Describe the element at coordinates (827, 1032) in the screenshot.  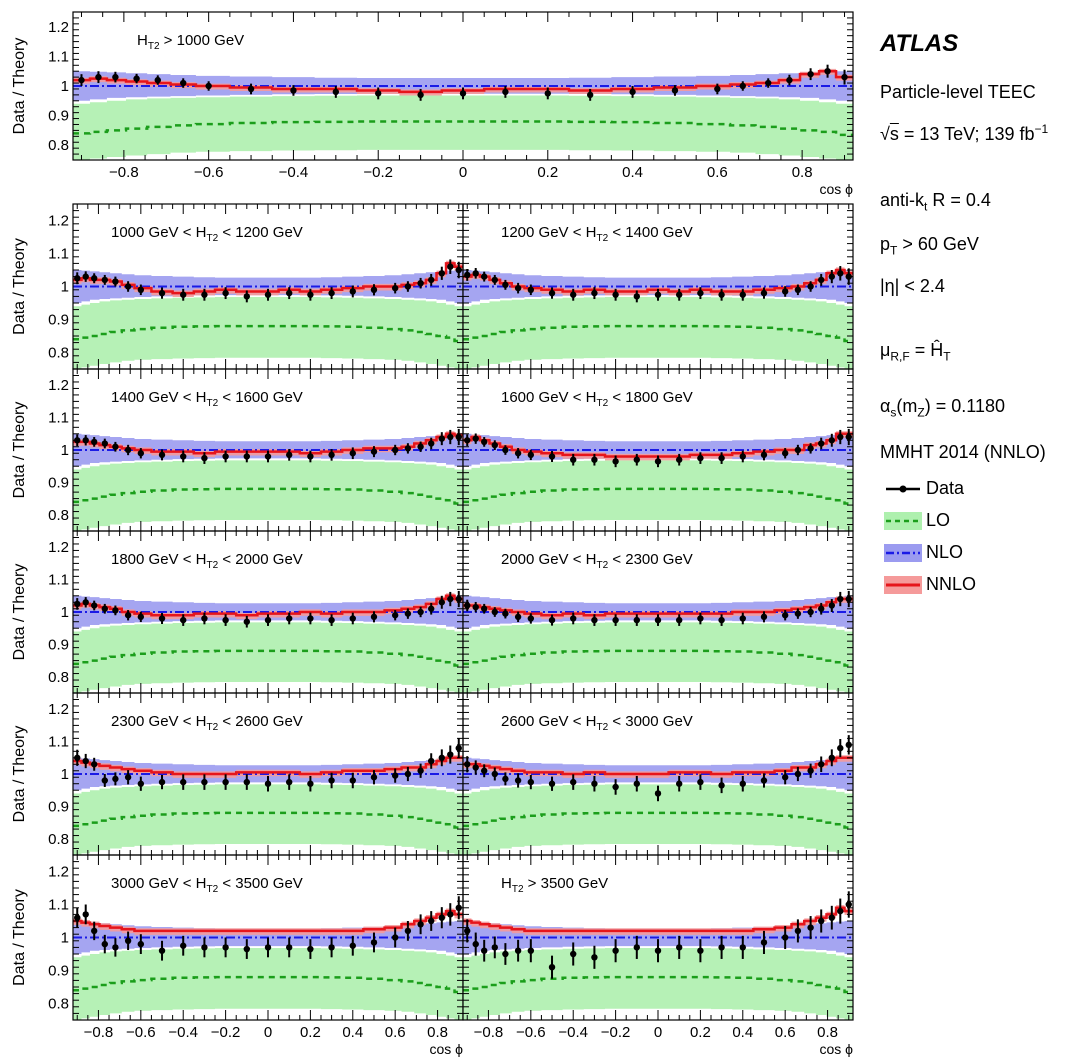
I see `x-tick-label: 0.8` at that location.